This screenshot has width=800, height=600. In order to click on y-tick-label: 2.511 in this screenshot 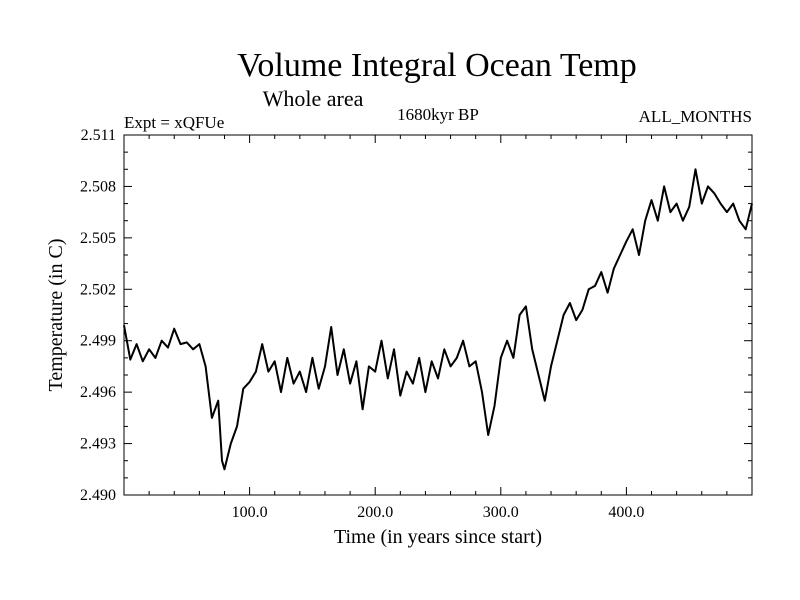, I will do `click(98, 135)`.